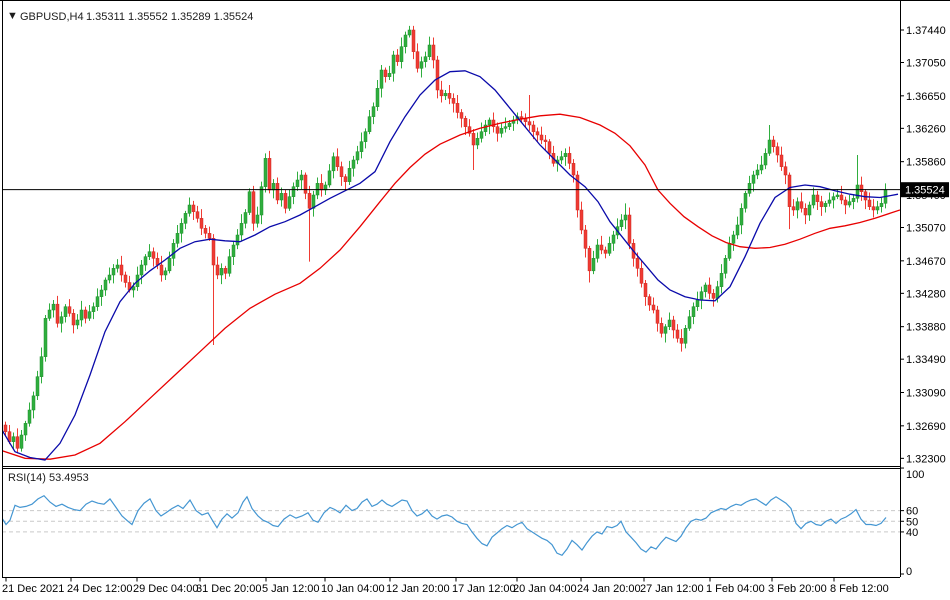 Image resolution: width=950 pixels, height=600 pixels. What do you see at coordinates (859, 589) in the screenshot?
I see `time-axis-label: 8 Feb 12:00` at bounding box center [859, 589].